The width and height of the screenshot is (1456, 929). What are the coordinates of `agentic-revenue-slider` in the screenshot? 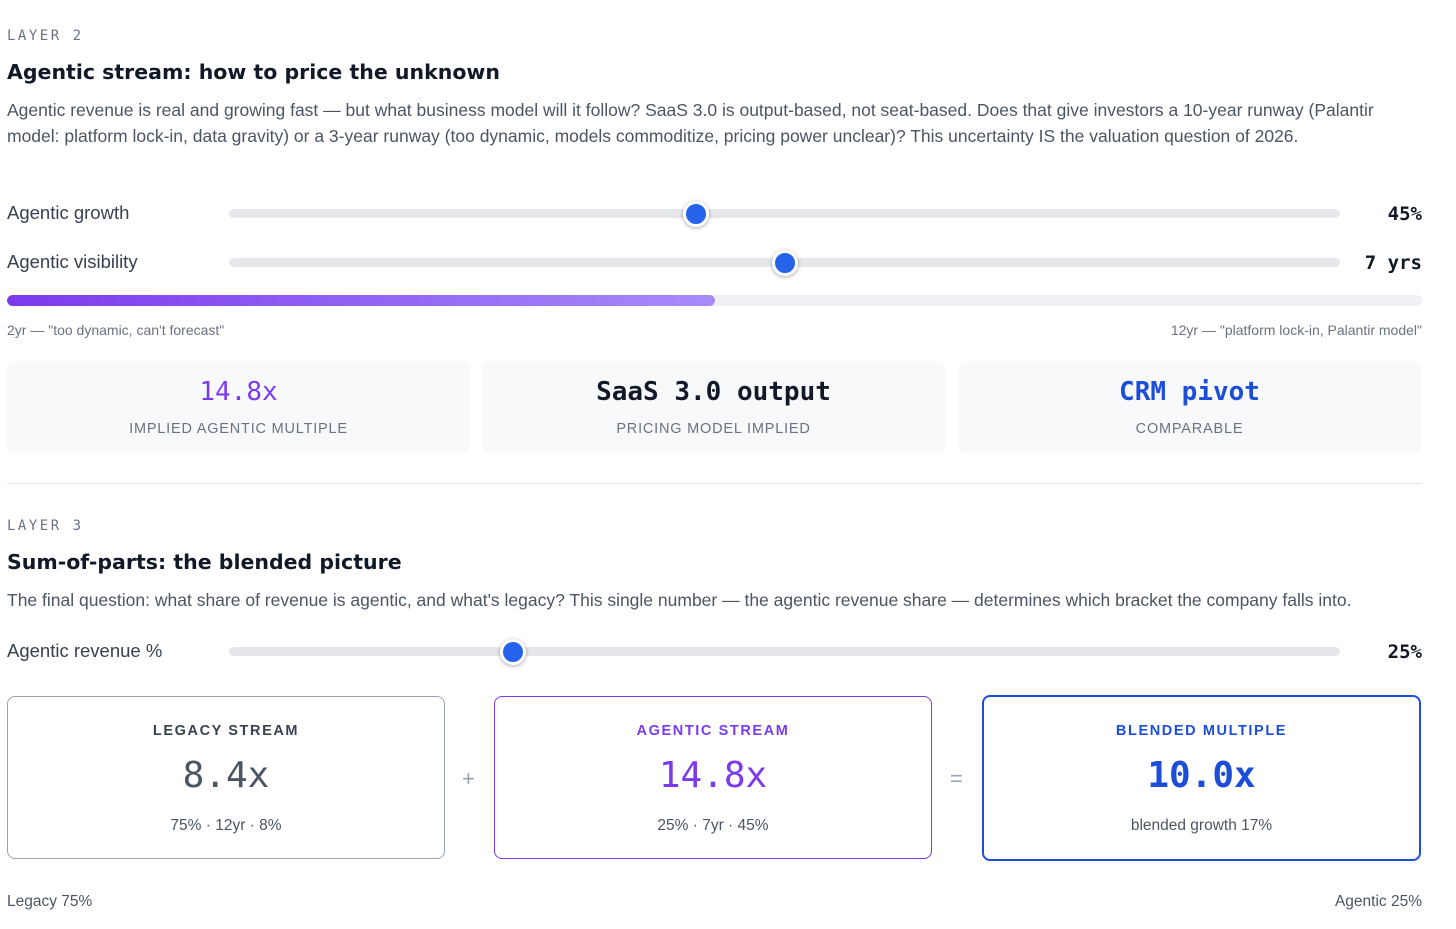 It's located at (784, 651).